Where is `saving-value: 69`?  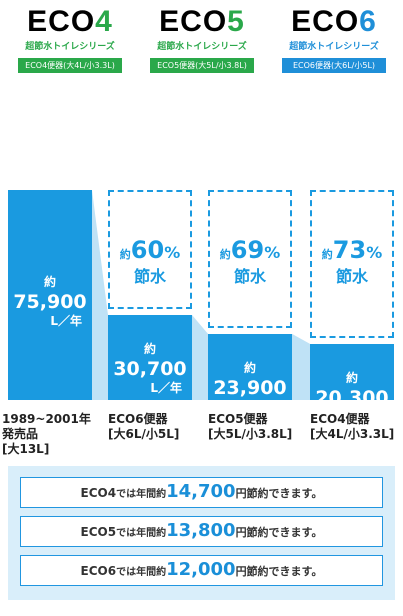
saving-value: 69 is located at coordinates (247, 250).